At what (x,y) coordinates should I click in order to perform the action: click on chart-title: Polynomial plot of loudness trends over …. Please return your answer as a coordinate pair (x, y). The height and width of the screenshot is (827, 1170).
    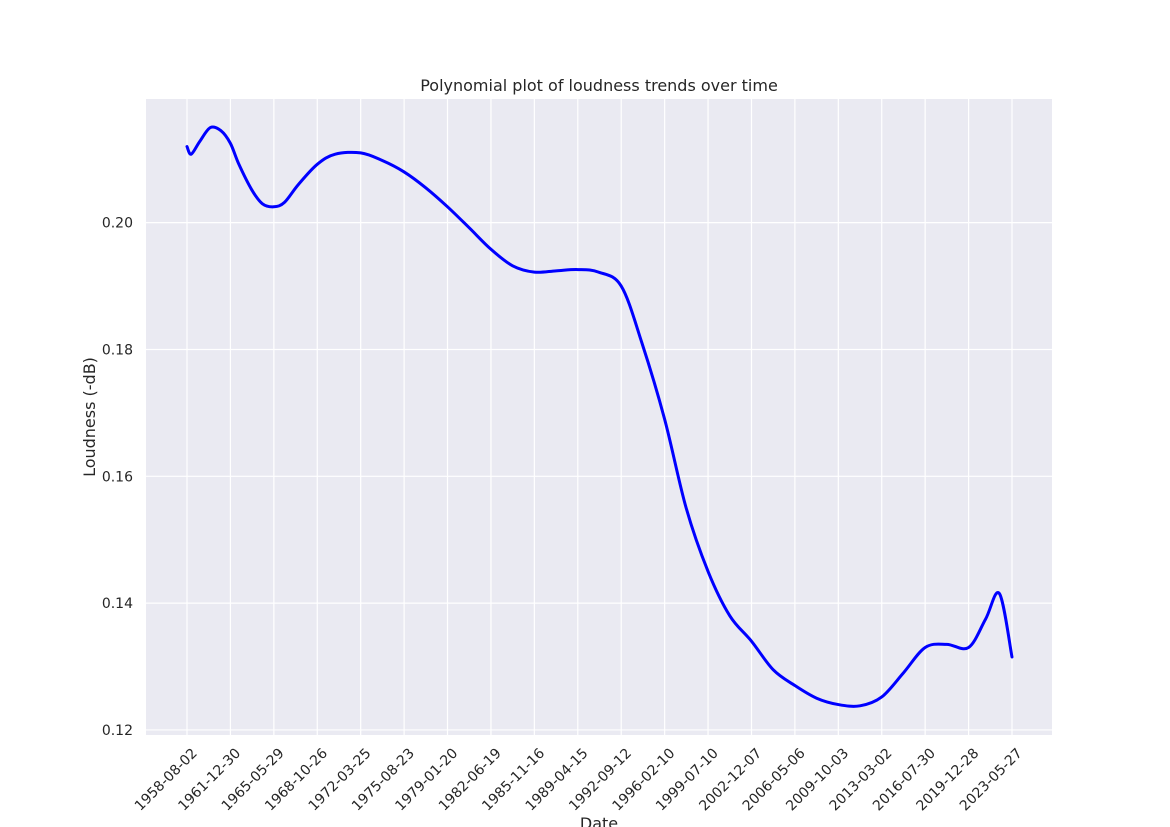
    Looking at the image, I should click on (599, 85).